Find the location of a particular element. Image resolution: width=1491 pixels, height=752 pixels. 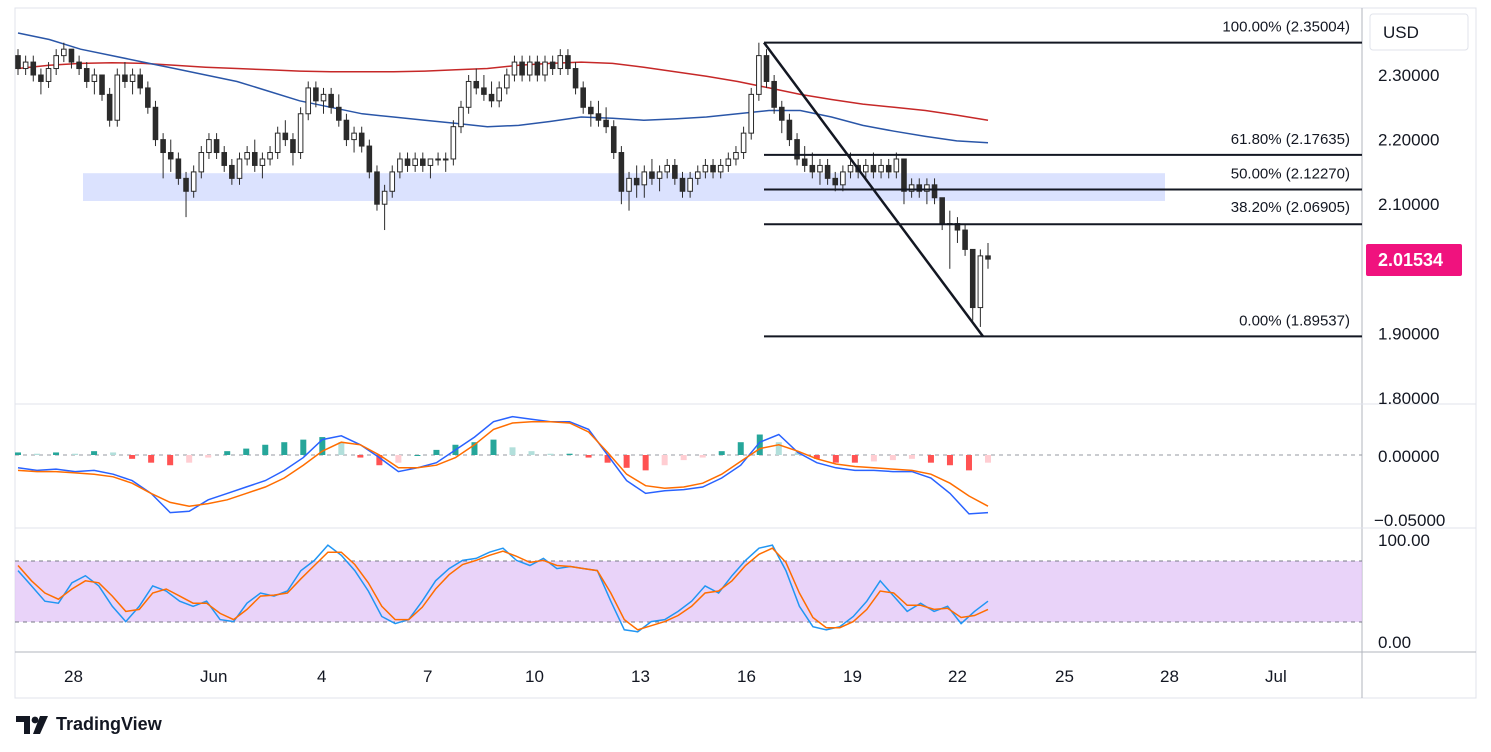

tradingview-logo: TradingView is located at coordinates (89, 724).